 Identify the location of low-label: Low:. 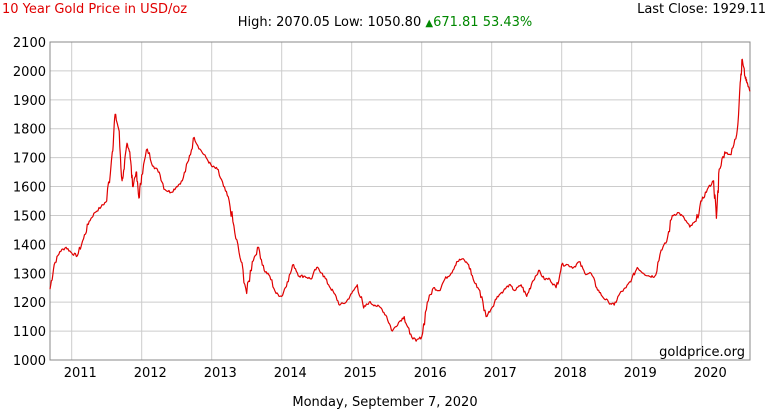
(349, 22).